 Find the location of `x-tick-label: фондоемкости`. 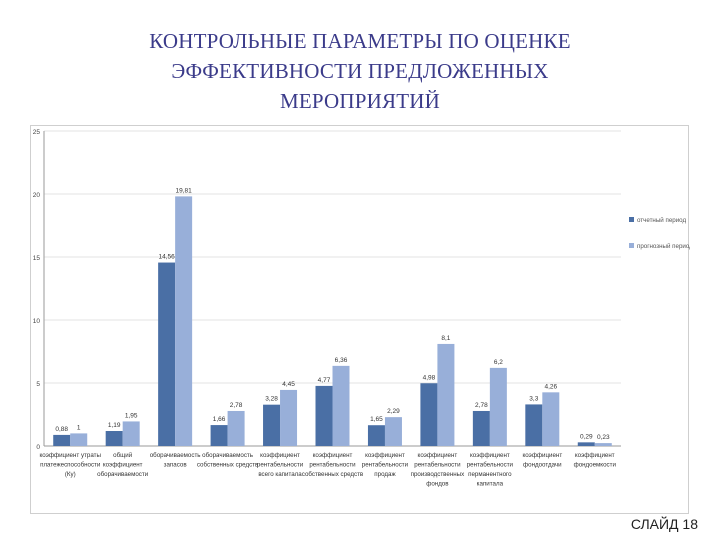

x-tick-label: фондоемкости is located at coordinates (595, 465).